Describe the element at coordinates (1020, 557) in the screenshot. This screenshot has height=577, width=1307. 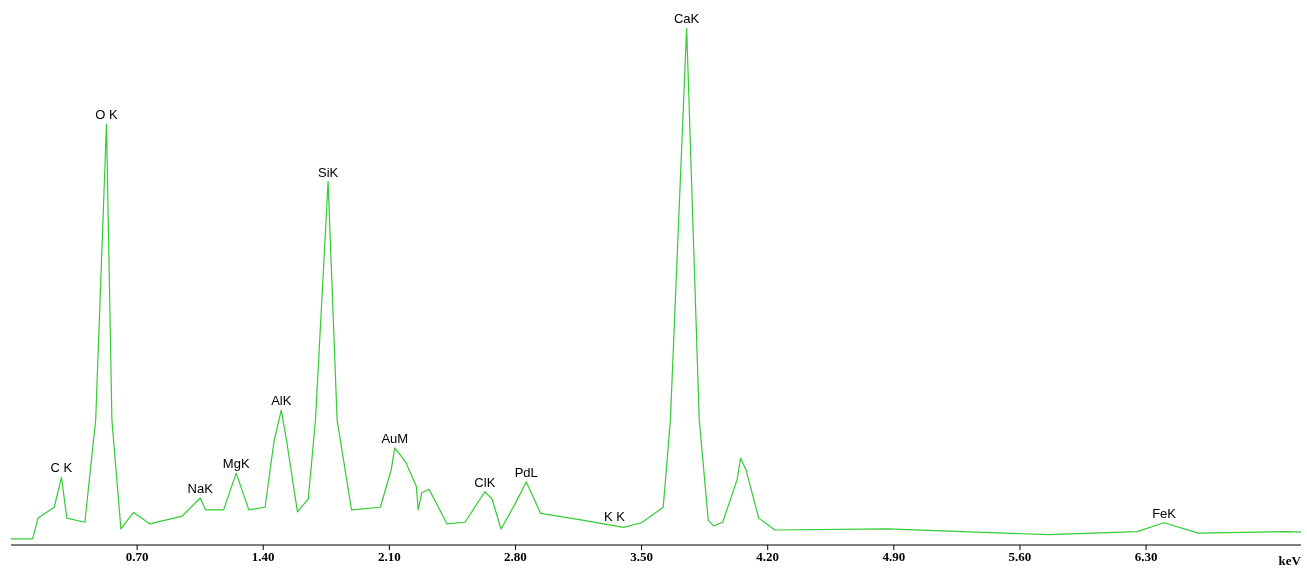
I see `x-tick-label: 5.60` at that location.